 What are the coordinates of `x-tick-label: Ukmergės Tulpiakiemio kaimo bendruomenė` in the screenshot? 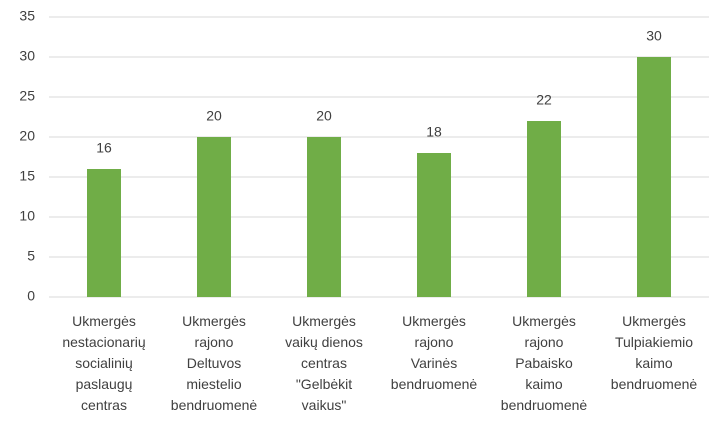 It's located at (654, 352).